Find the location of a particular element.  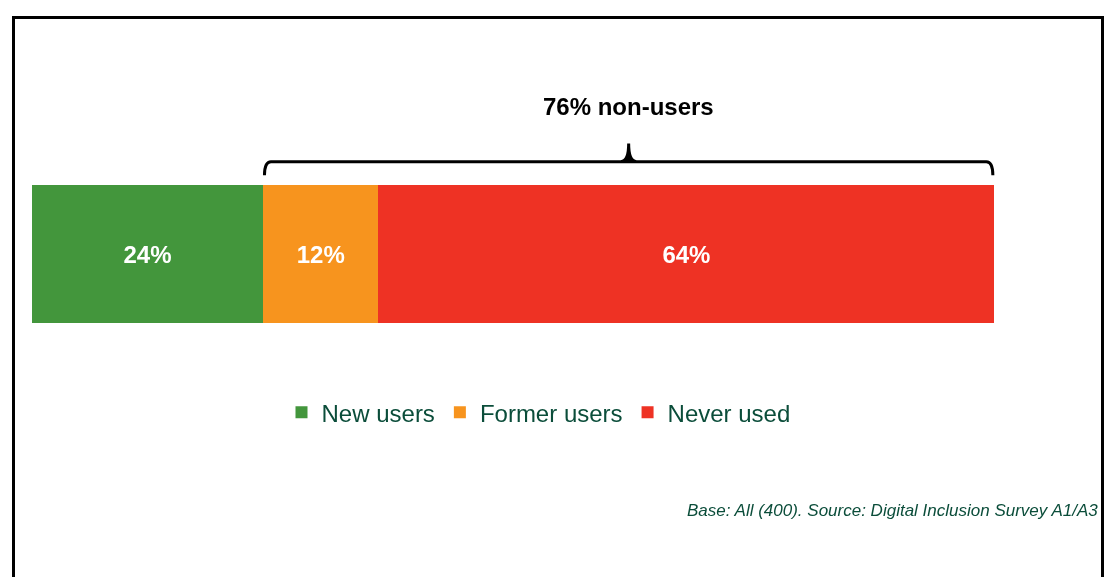

data-label: 64% is located at coordinates (686, 254).